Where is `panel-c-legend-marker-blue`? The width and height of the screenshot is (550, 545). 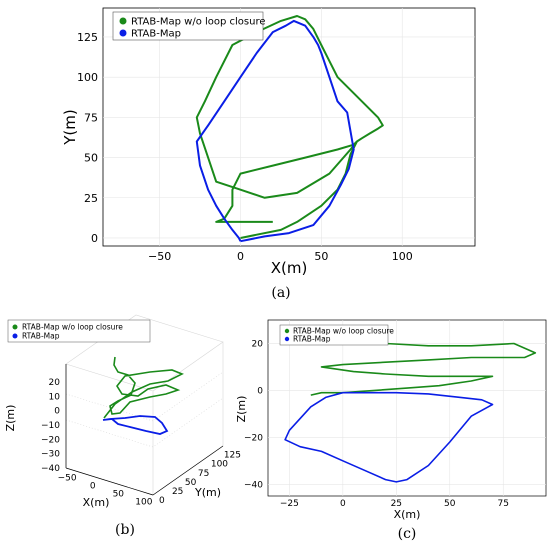 panel-c-legend-marker-blue is located at coordinates (287, 339).